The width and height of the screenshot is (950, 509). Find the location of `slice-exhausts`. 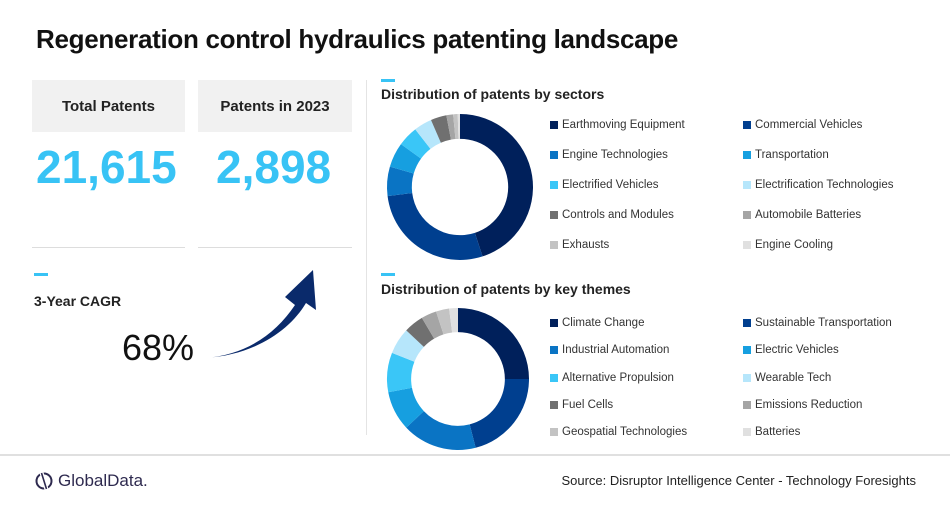

slice-exhausts is located at coordinates (456, 127).